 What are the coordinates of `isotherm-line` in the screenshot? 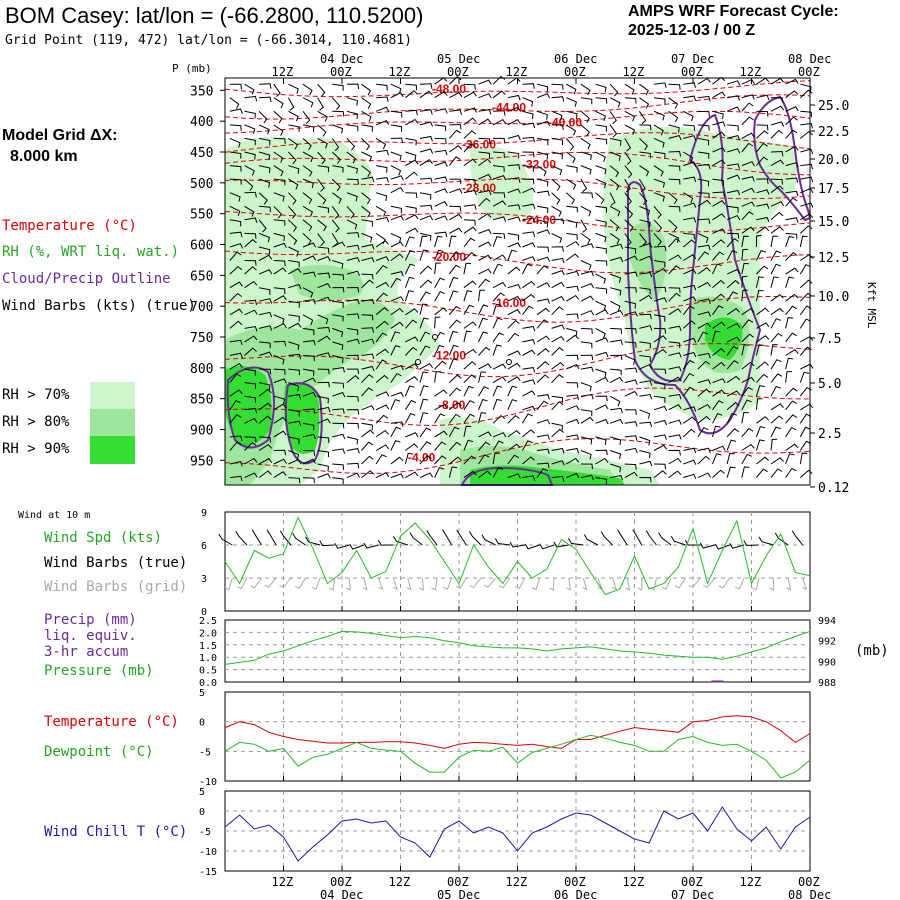 It's located at (517, 89).